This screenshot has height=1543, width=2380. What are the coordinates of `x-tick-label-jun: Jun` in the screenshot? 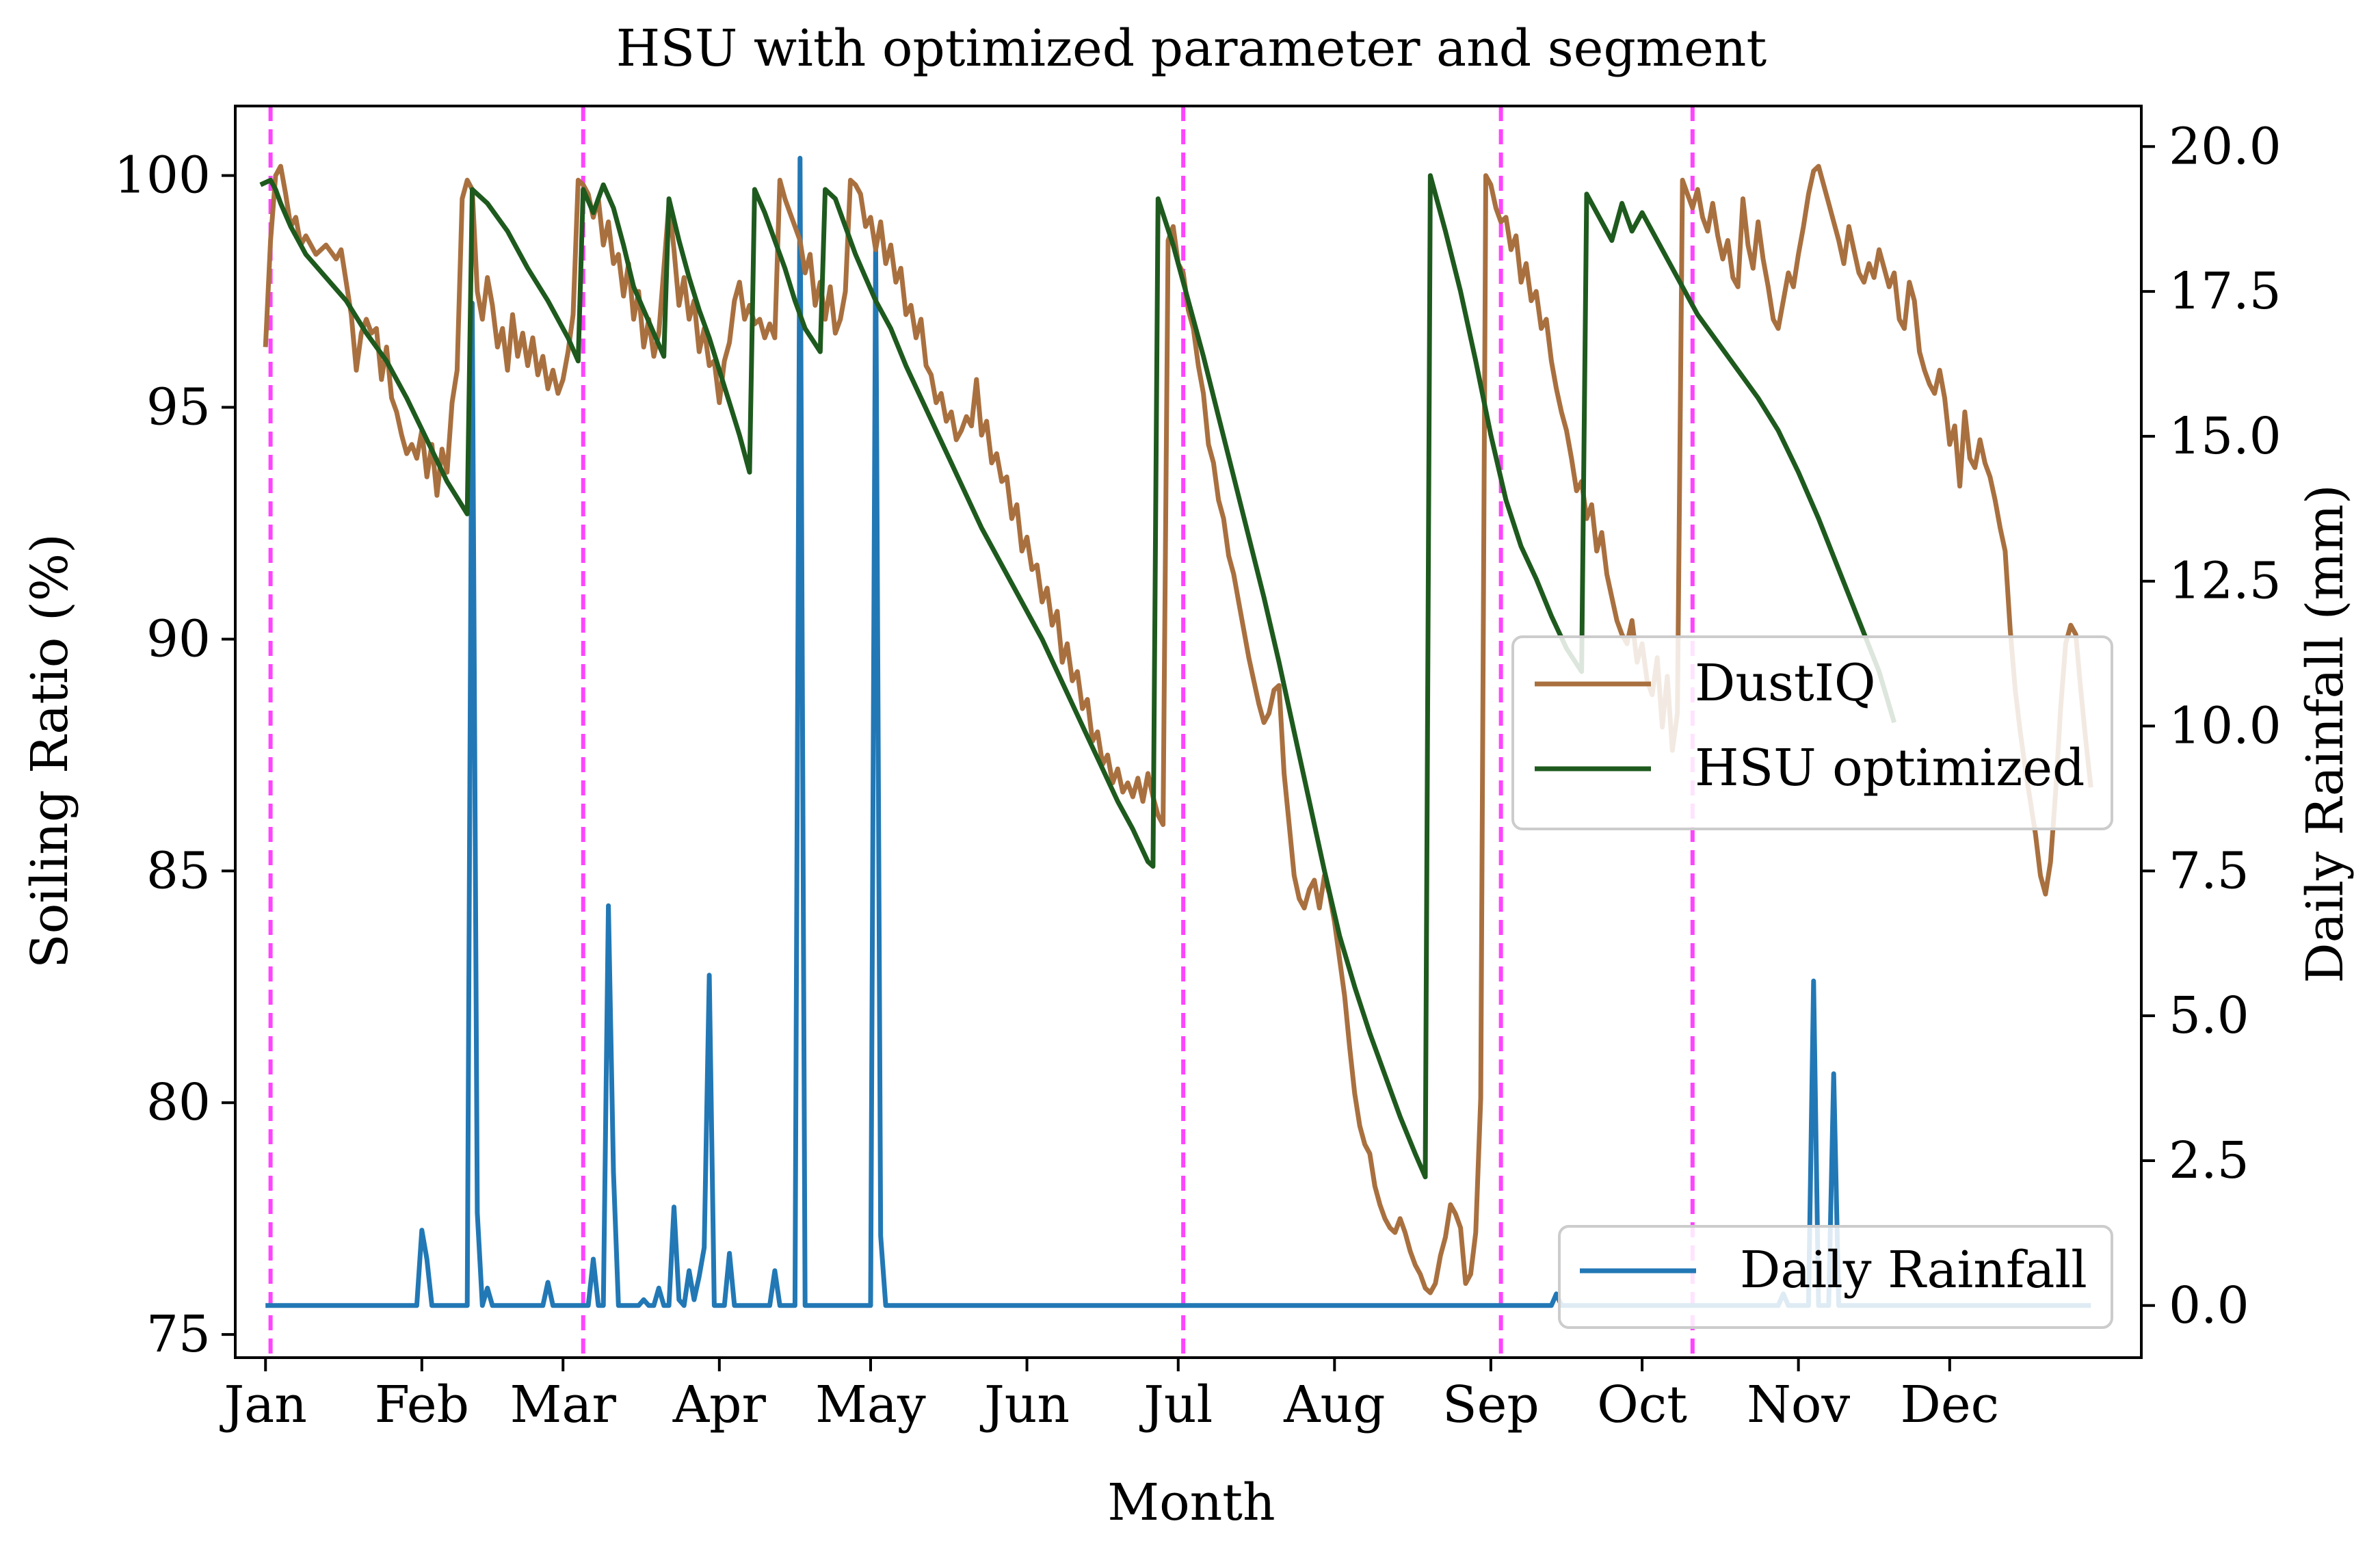 It's located at (1024, 1404).